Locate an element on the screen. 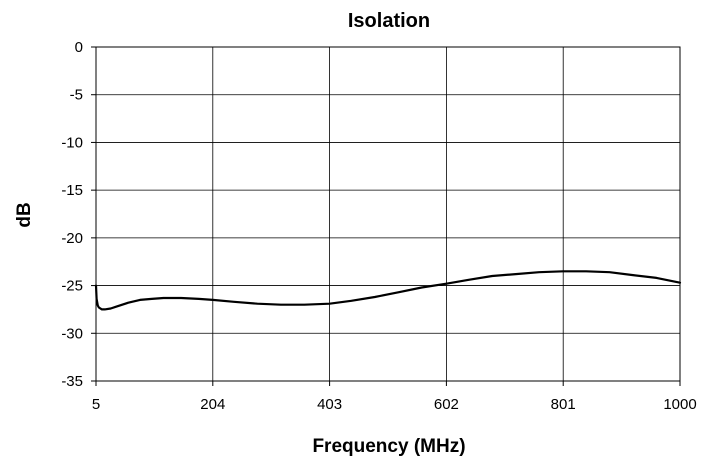 Image resolution: width=717 pixels, height=465 pixels. x-tick-label: 403 is located at coordinates (329, 404).